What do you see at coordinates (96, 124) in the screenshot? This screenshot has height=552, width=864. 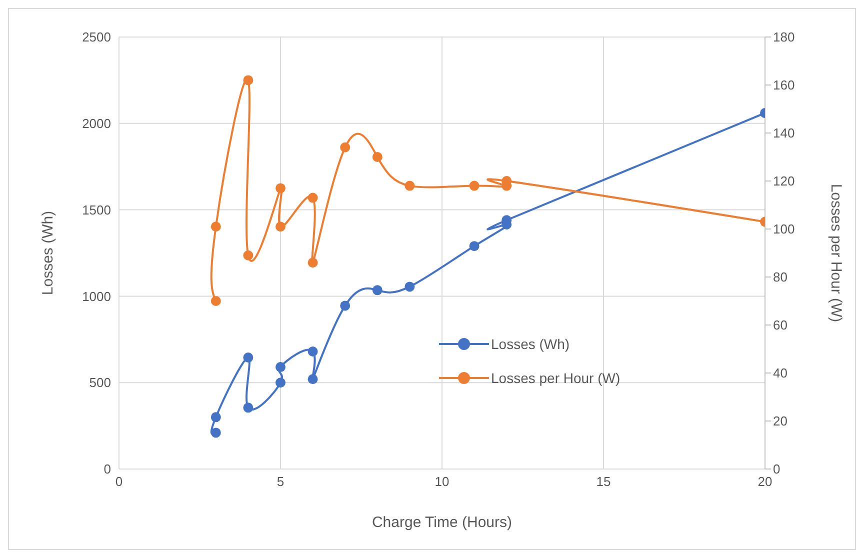 I see `y-tick-label: 2000` at bounding box center [96, 124].